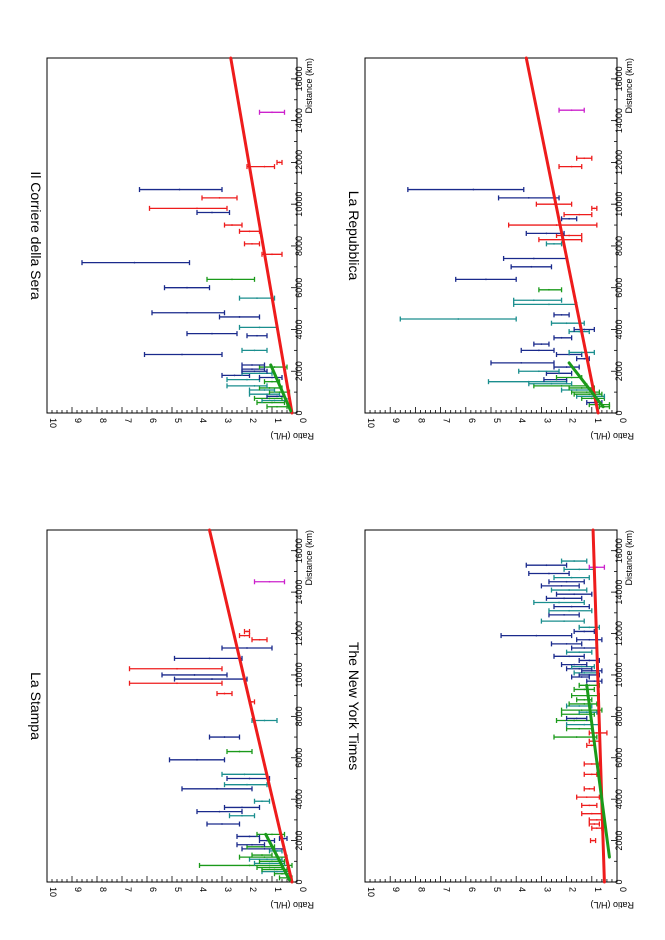 This screenshot has width=665, height=940. Describe the element at coordinates (203, 889) in the screenshot. I see `ratio-tick-label: 4` at that location.